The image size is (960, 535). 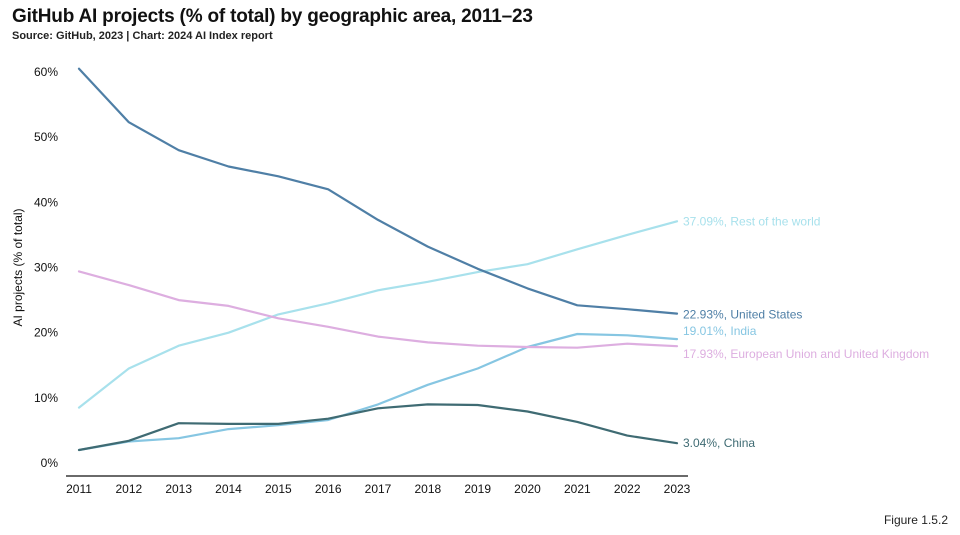 I want to click on x-tick-label: 2021, so click(x=577, y=489).